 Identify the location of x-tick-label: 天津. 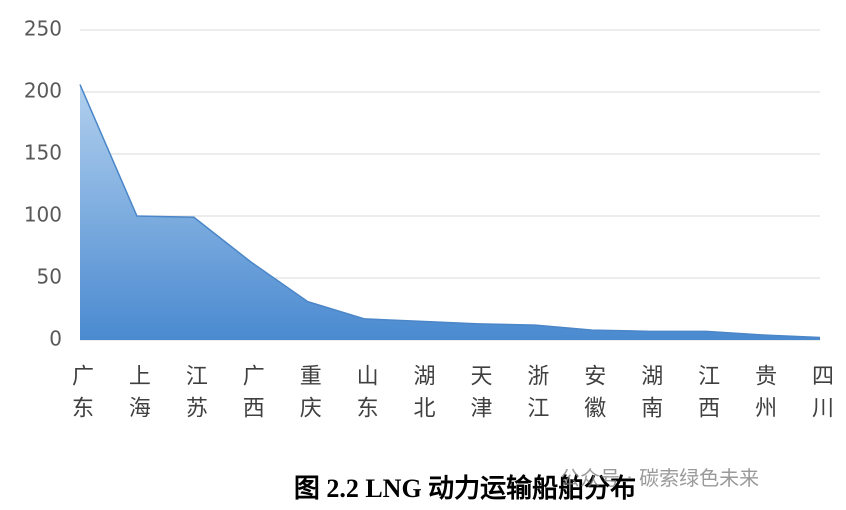
(479, 396).